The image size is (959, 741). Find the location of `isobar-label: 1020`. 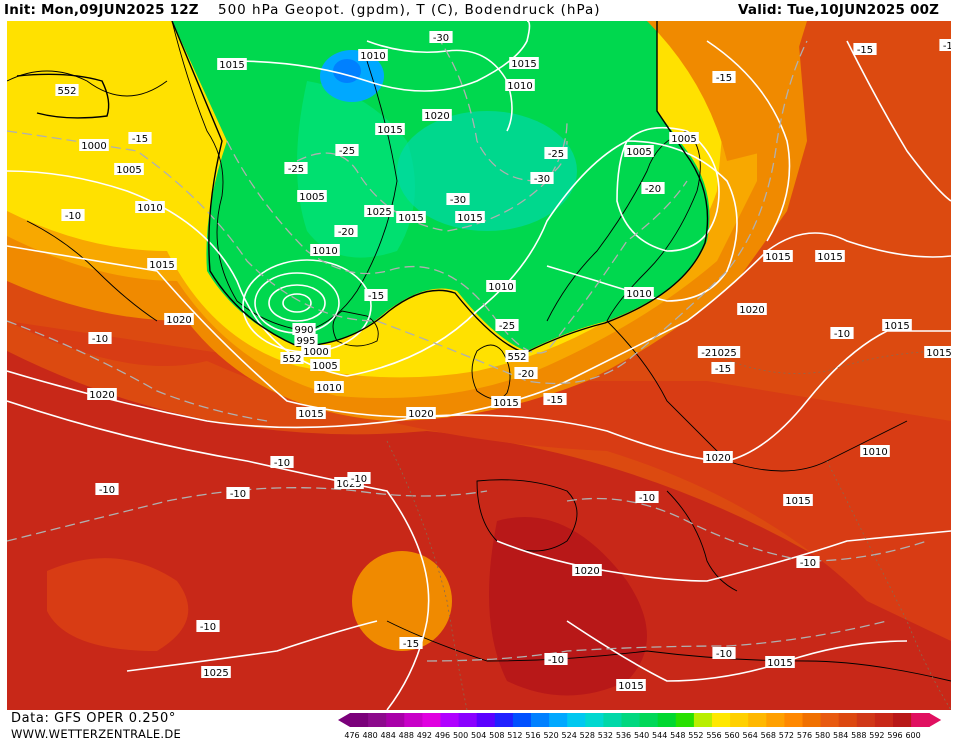

isobar-label: 1020 is located at coordinates (102, 394).